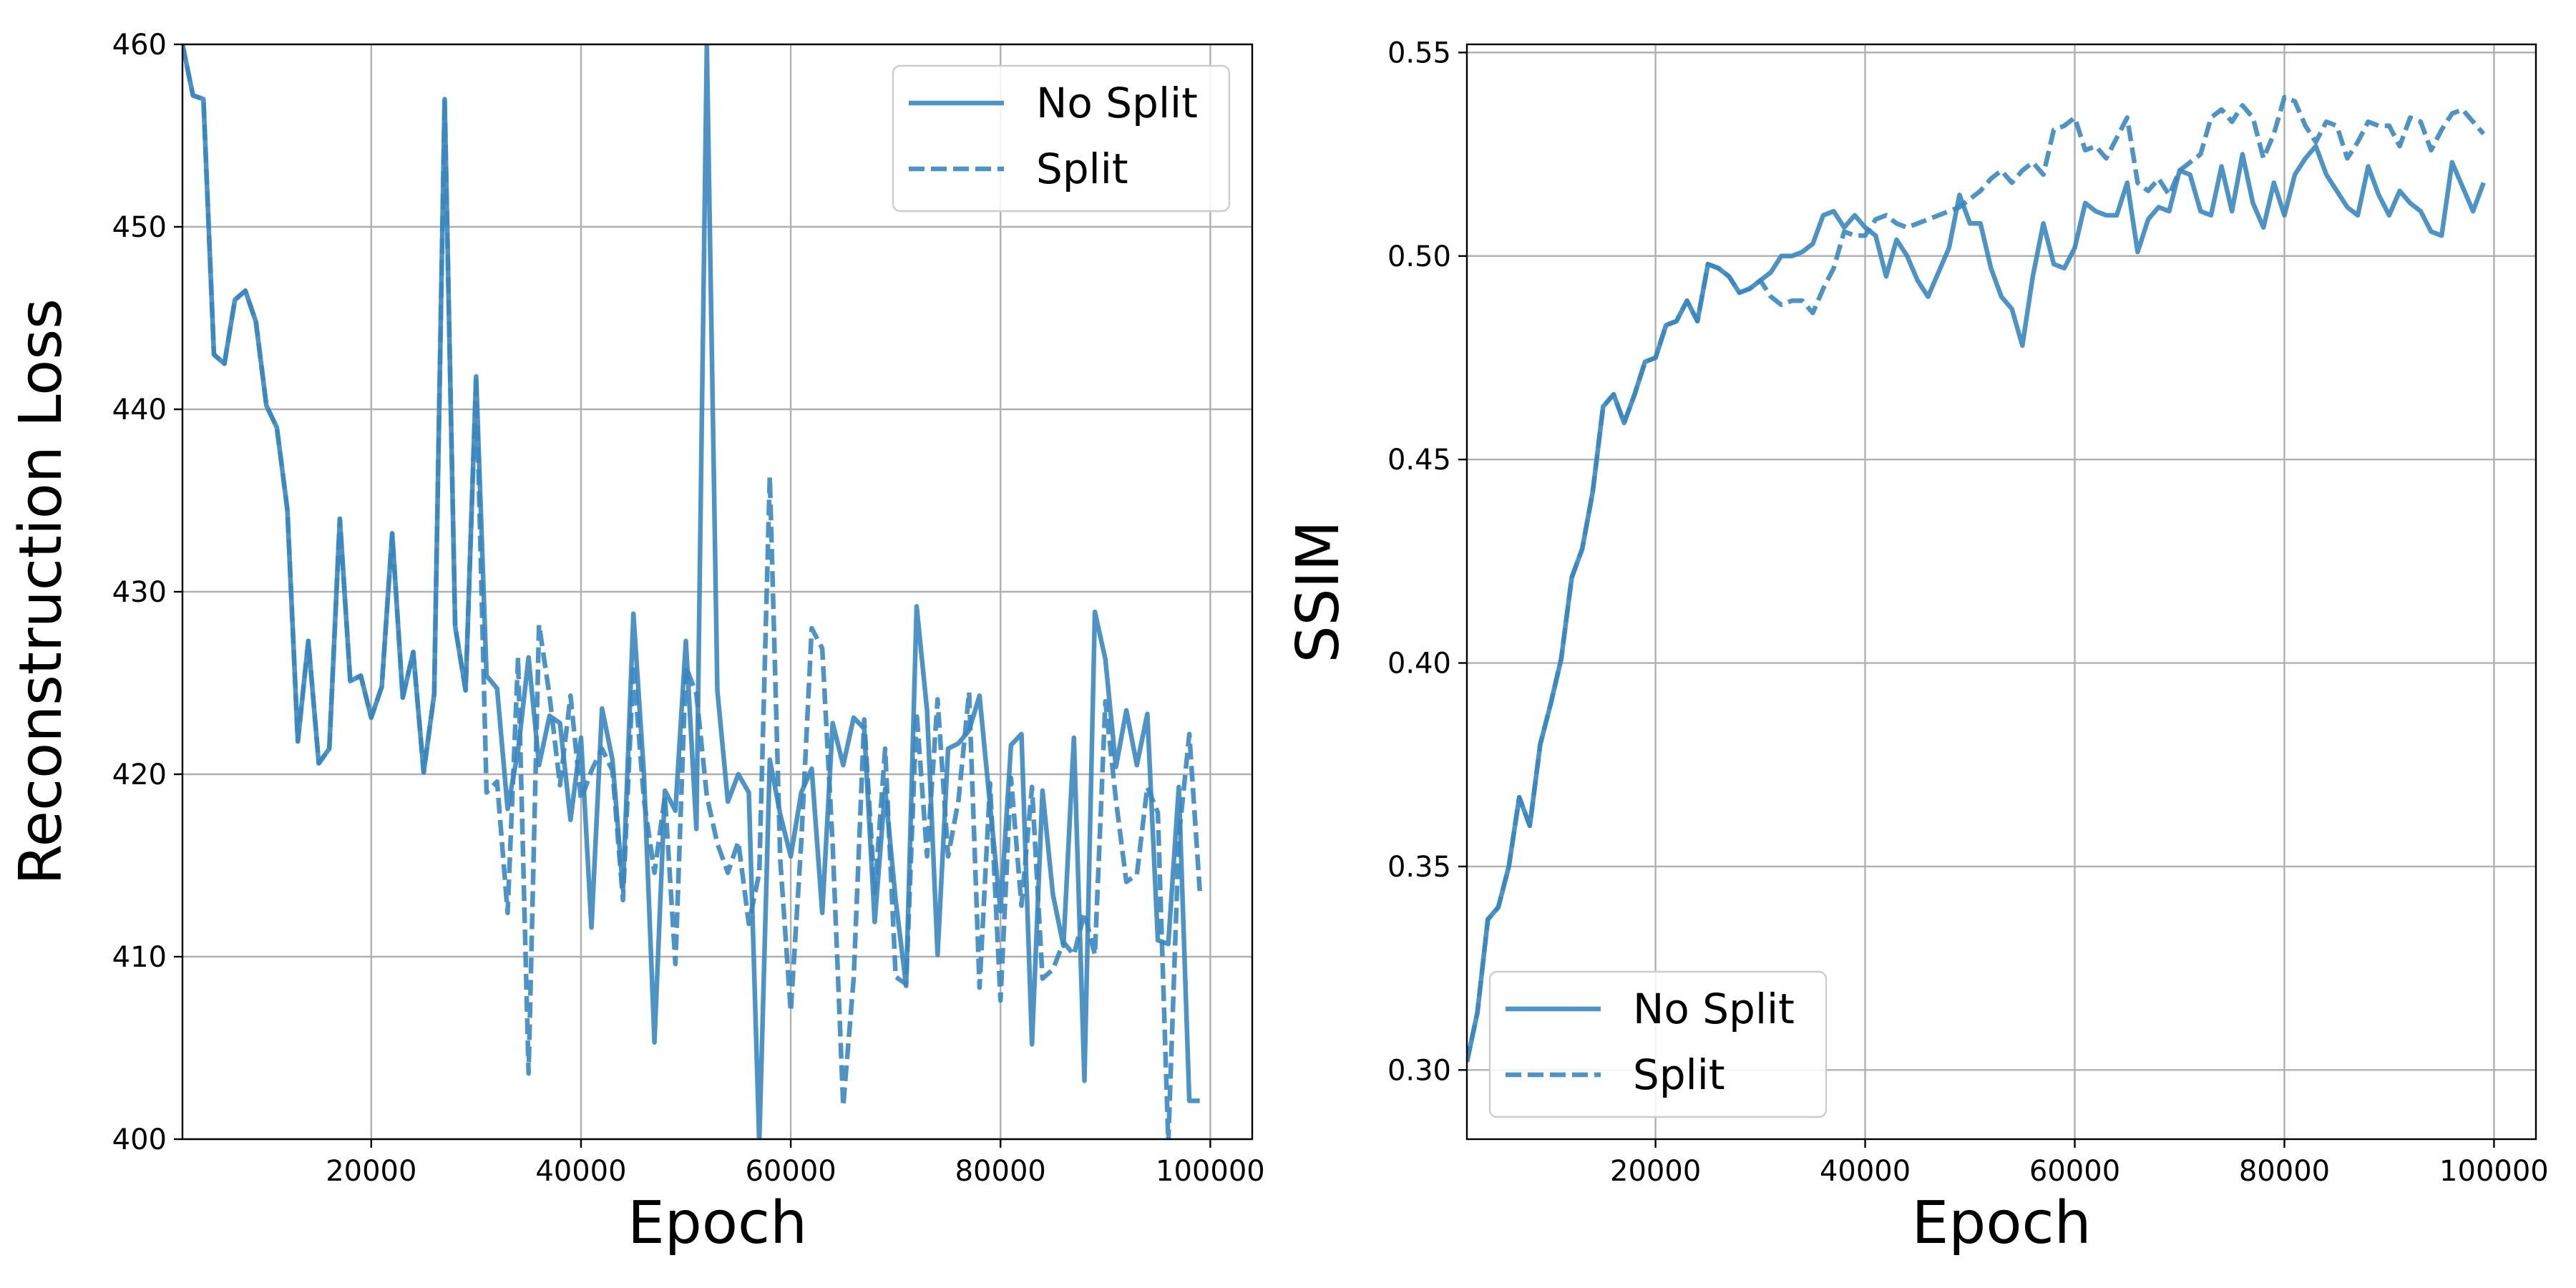 The image size is (2576, 1288). I want to click on y-tick-label: 0.30, so click(1419, 1070).